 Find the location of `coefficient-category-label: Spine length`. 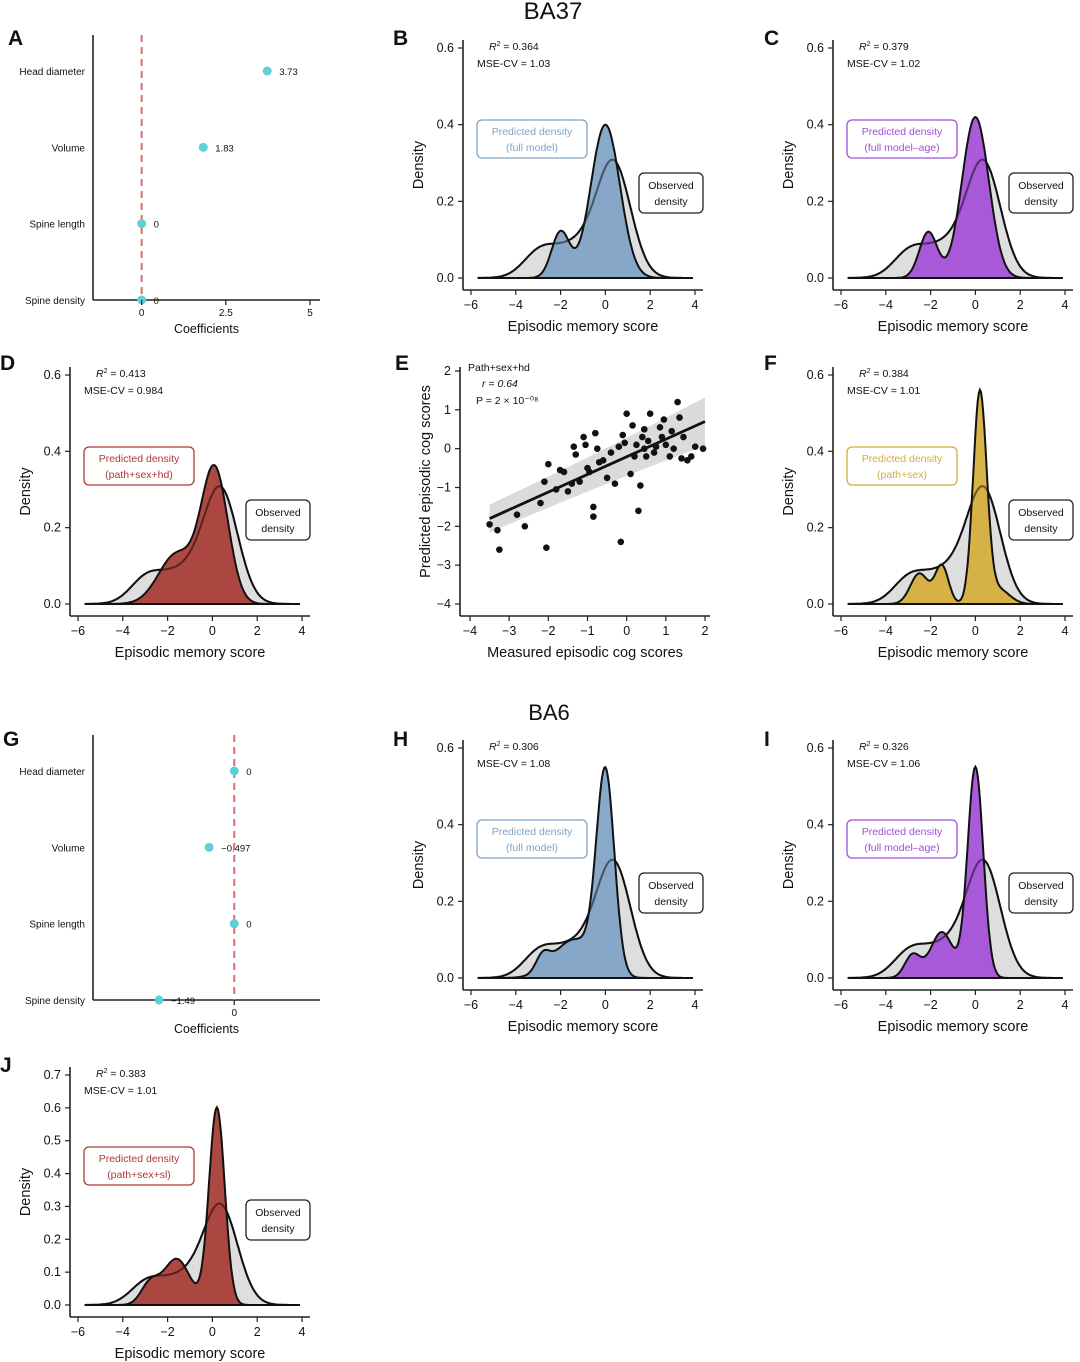

coefficient-category-label: Spine length is located at coordinates (57, 225).